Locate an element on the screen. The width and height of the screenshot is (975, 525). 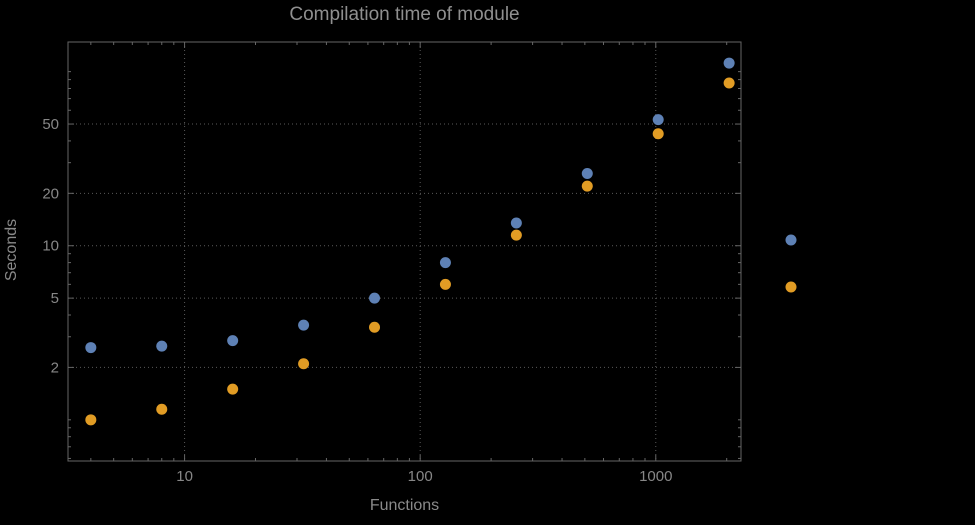
x-axis-label: Functions is located at coordinates (404, 505).